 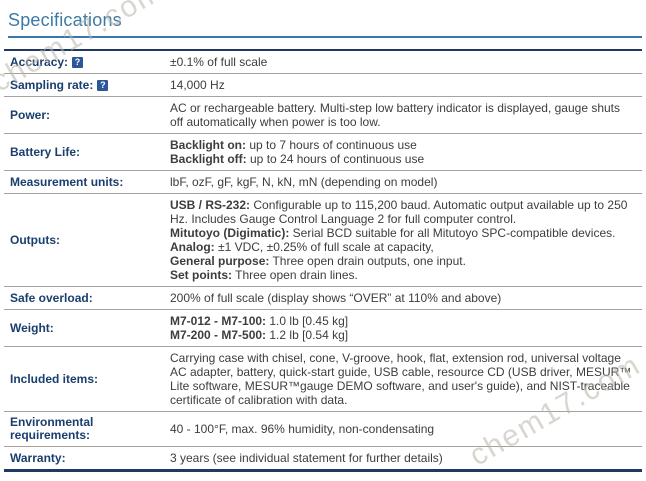 I want to click on spec-label-text: Battery Life:, so click(x=45, y=151).